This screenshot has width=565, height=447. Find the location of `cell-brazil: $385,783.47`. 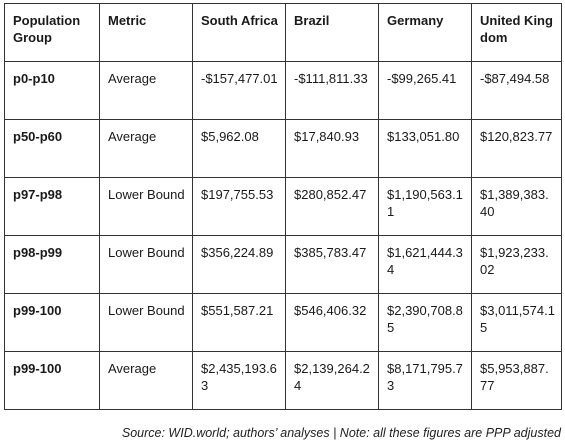

cell-brazil: $385,783.47 is located at coordinates (332, 264).